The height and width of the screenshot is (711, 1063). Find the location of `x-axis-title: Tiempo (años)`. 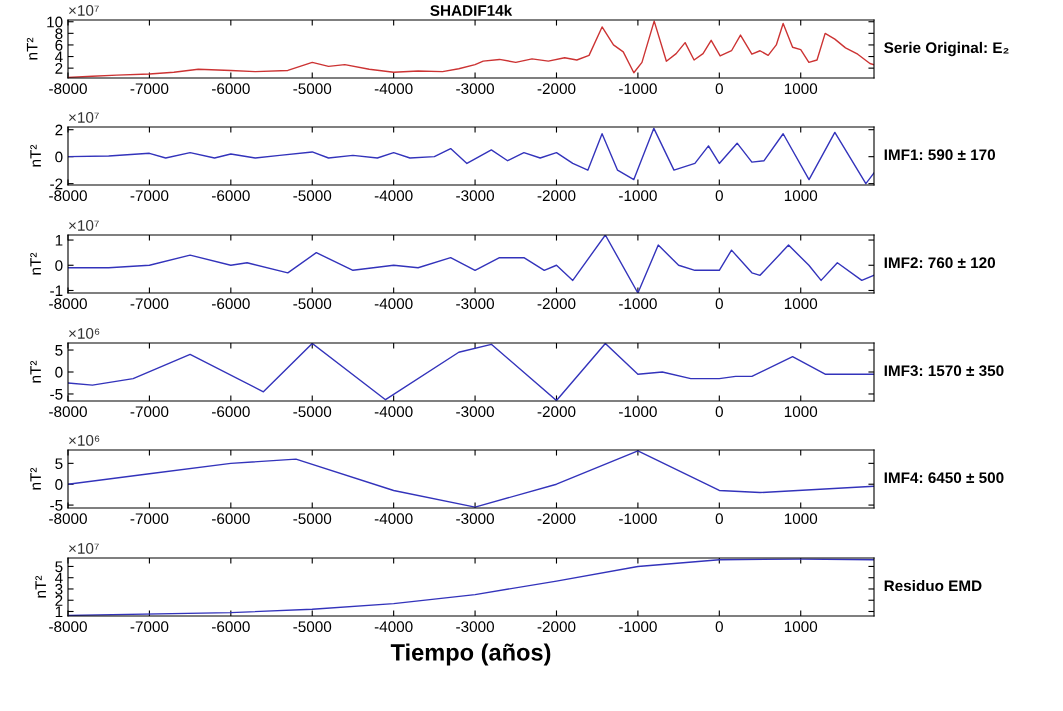

x-axis-title: Tiempo (años) is located at coordinates (470, 654).